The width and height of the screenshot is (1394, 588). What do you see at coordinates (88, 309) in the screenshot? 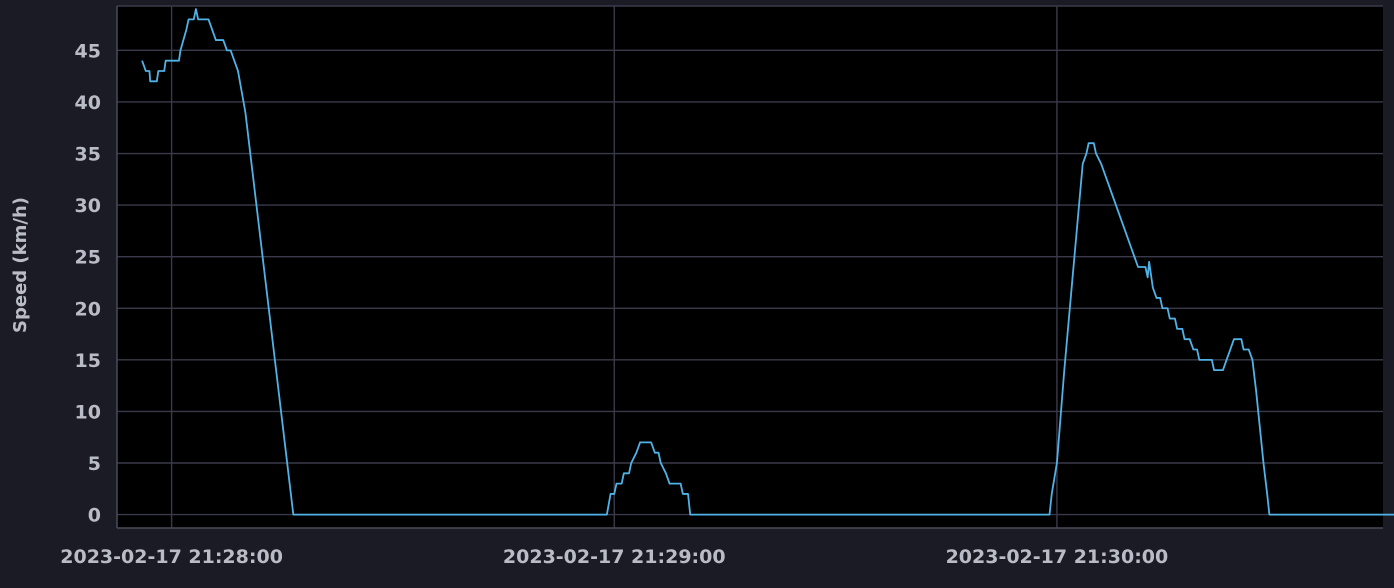
I see `y-tick-label: 20` at bounding box center [88, 309].